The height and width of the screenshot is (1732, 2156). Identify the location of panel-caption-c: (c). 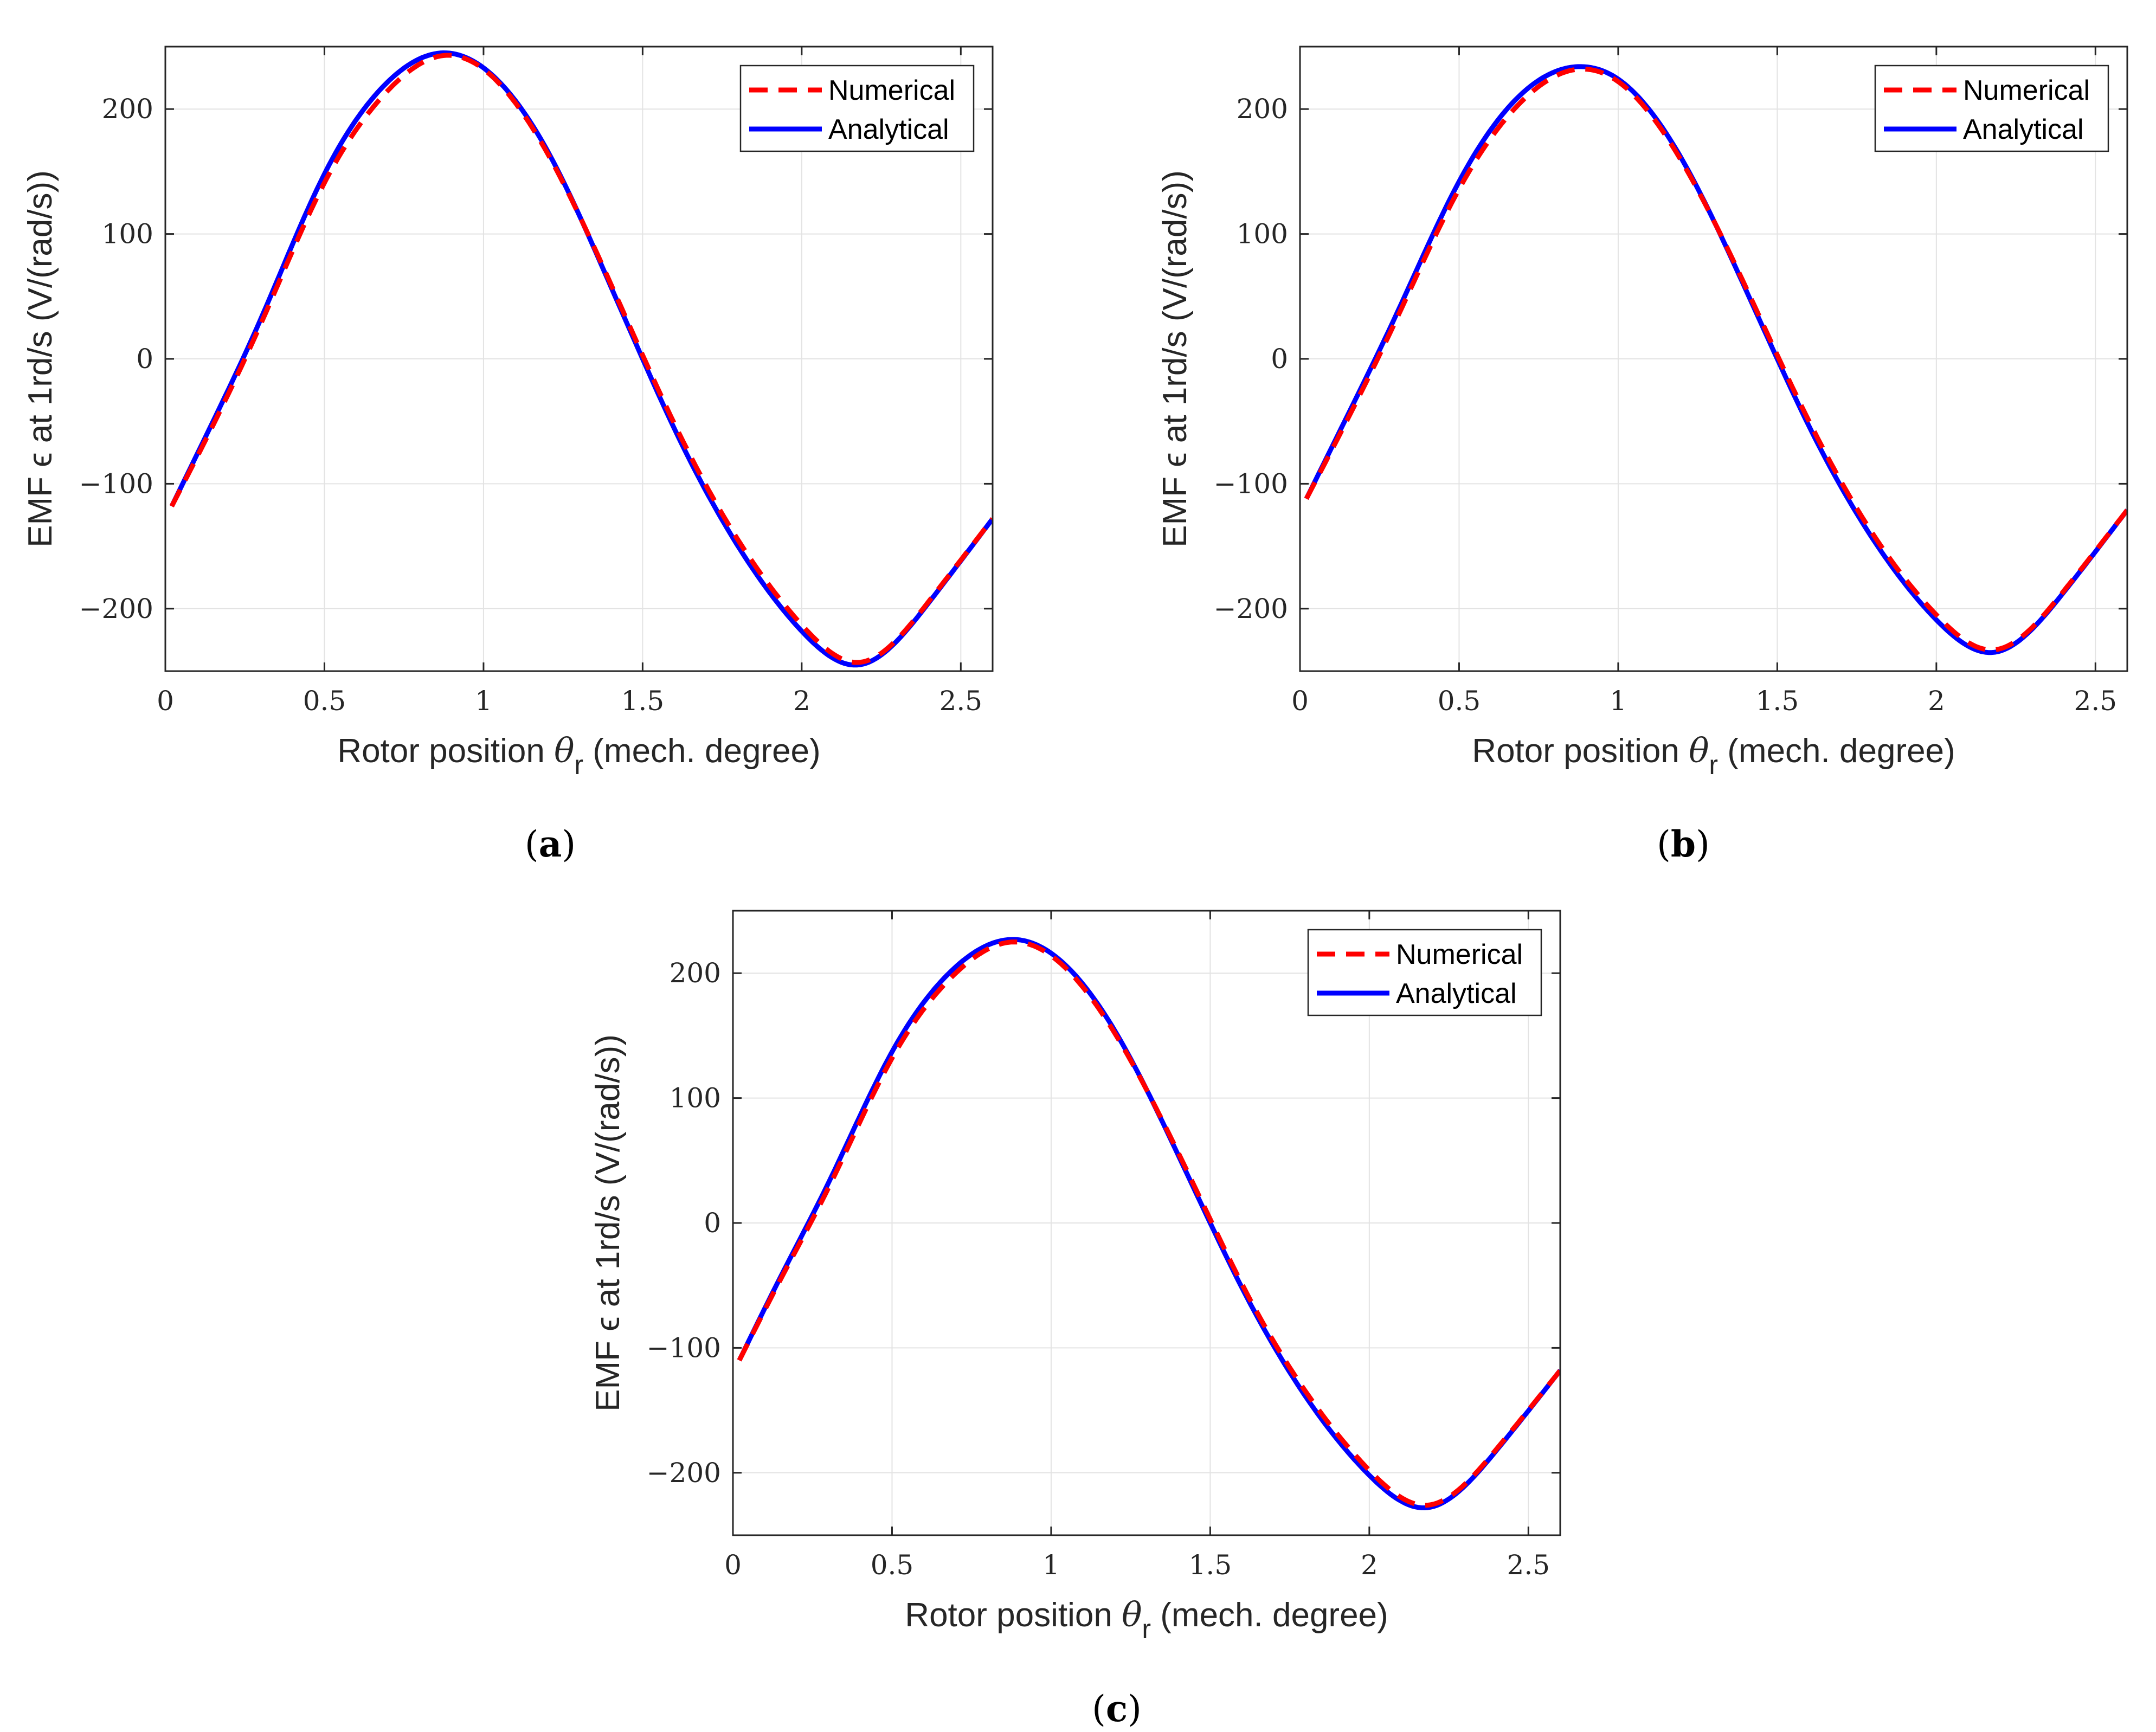
(1117, 1709).